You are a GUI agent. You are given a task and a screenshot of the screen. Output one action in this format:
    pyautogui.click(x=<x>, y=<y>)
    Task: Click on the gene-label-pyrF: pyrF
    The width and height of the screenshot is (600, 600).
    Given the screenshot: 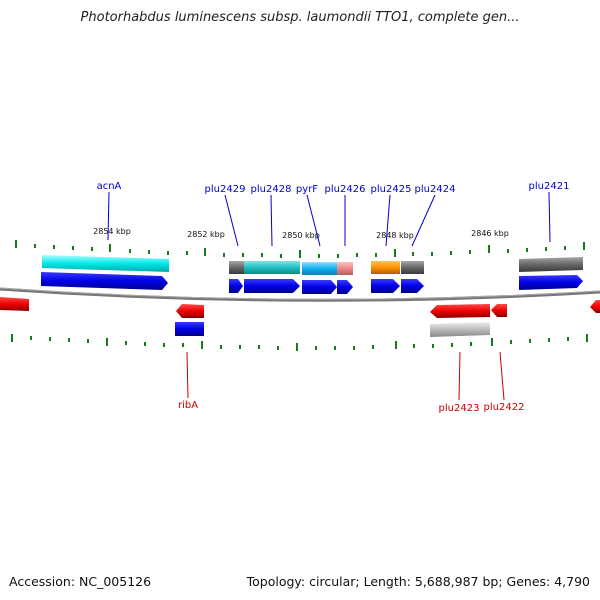 What is the action you would take?
    pyautogui.click(x=307, y=189)
    